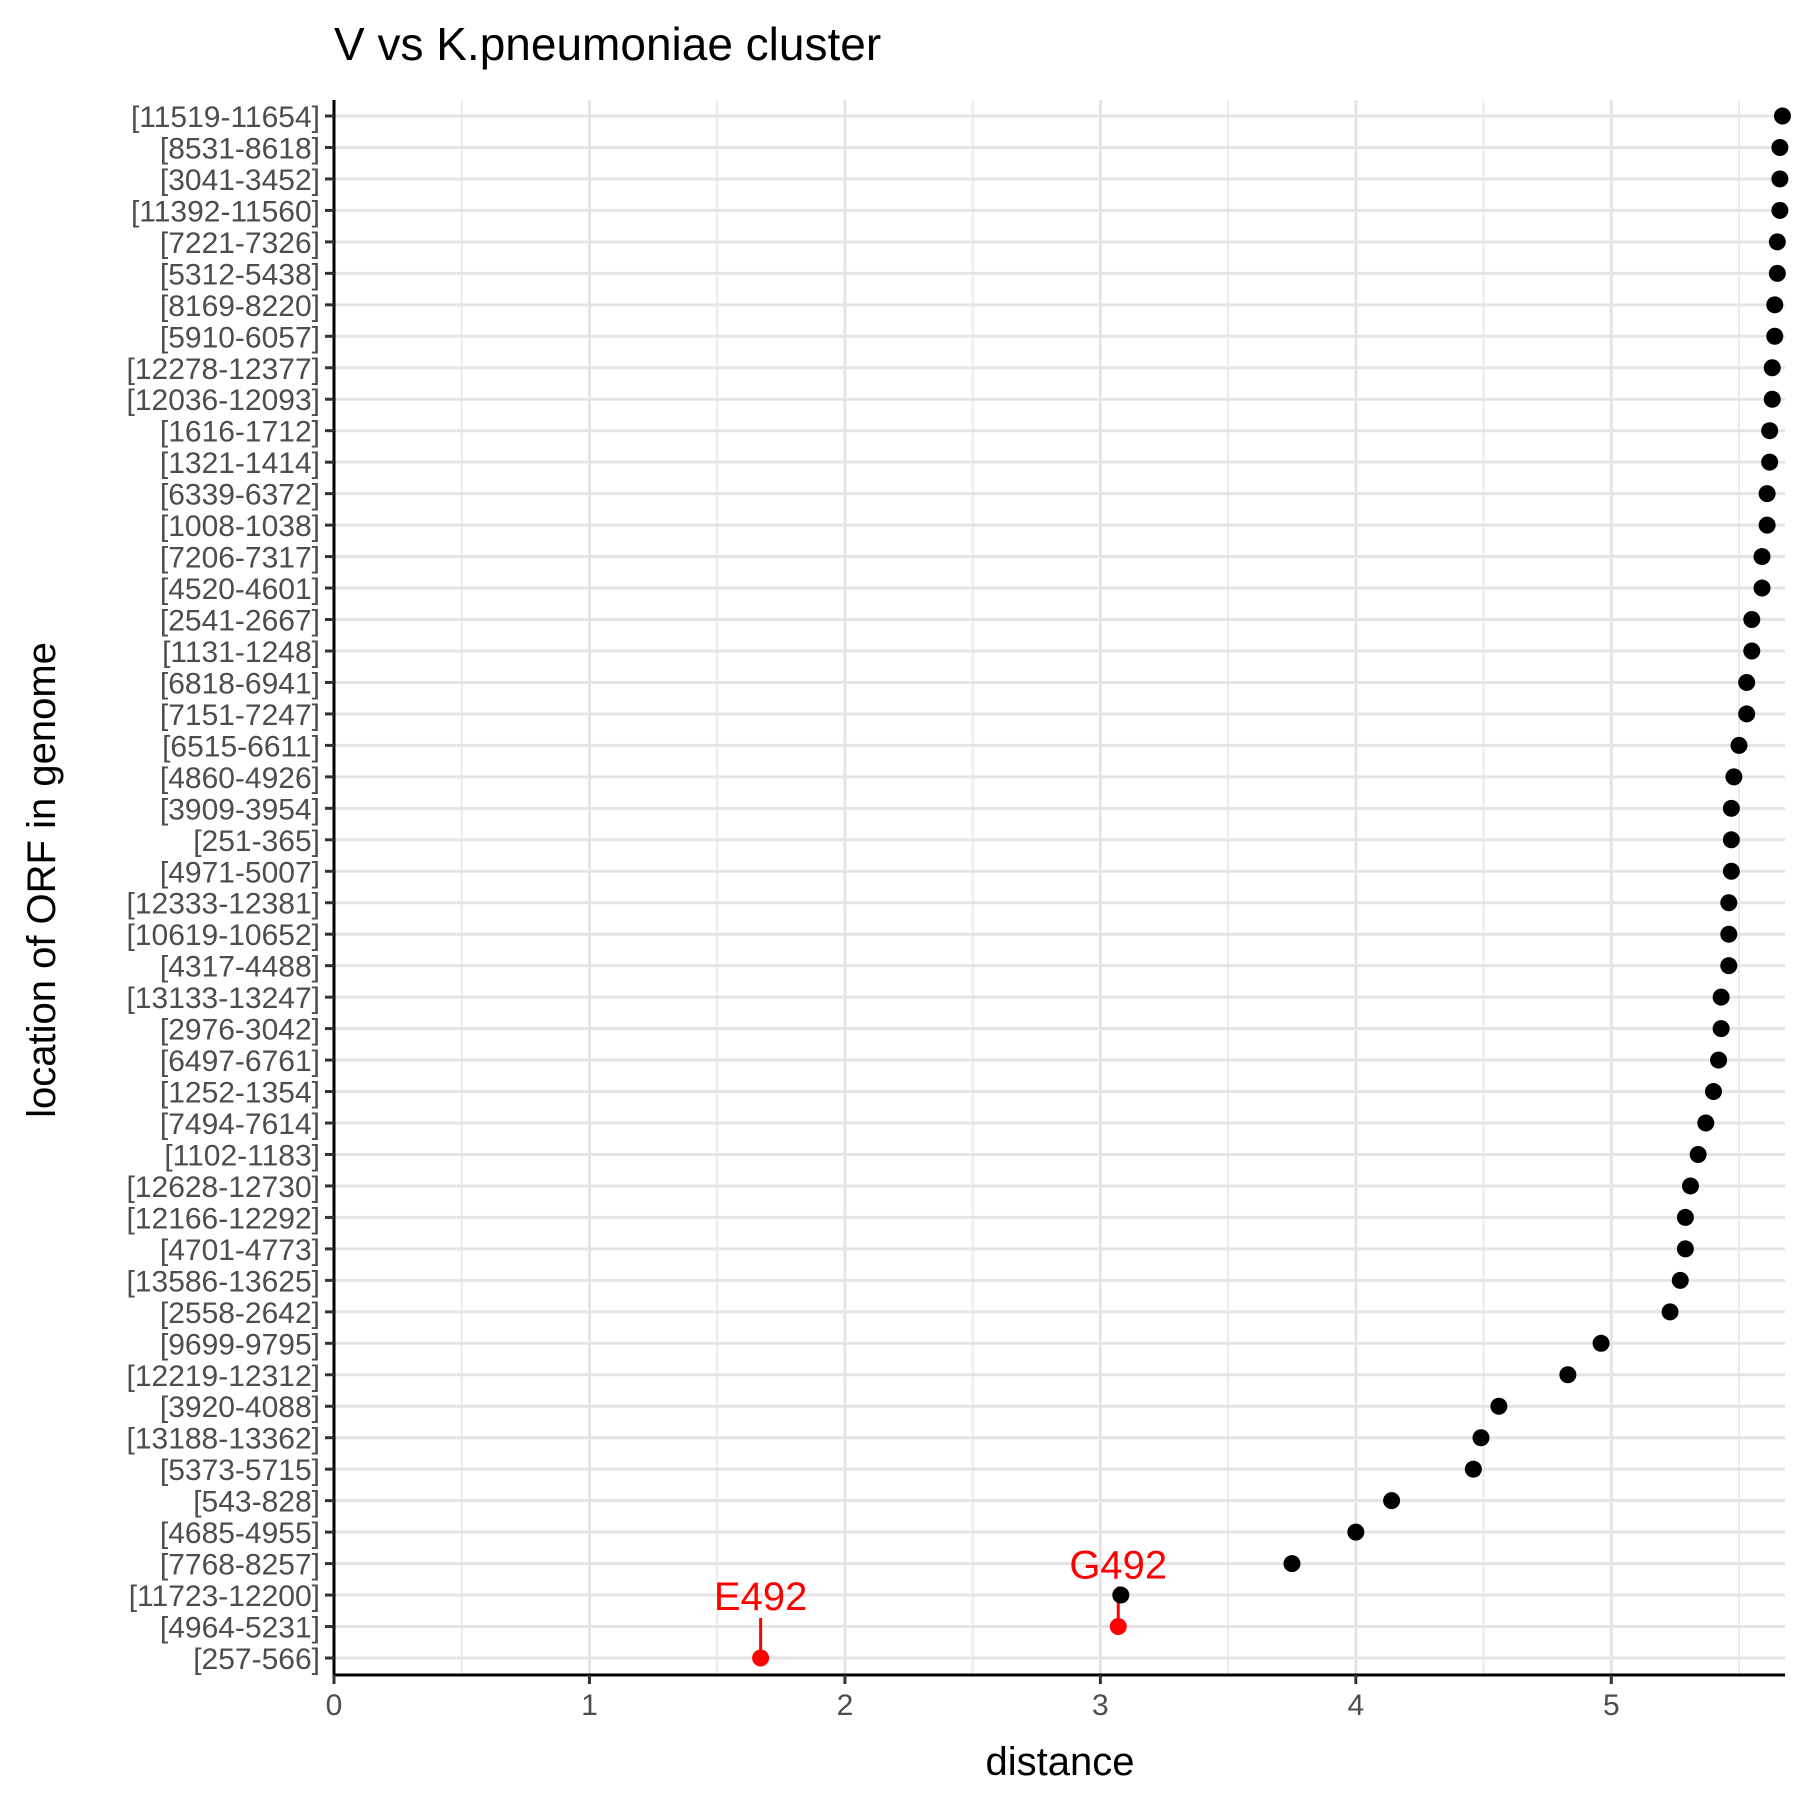 This screenshot has width=1800, height=1805. I want to click on y-tick-label: [251-365], so click(256, 841).